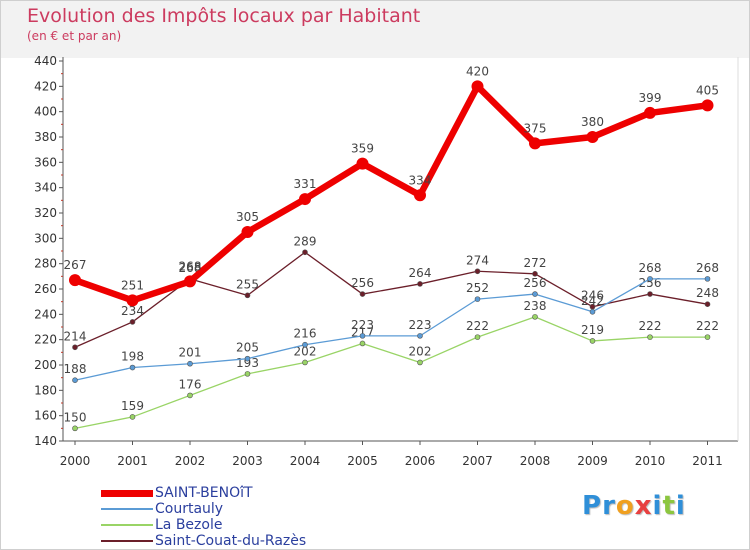 This screenshot has width=750, height=550. I want to click on x-tick-label: 2002, so click(190, 461).